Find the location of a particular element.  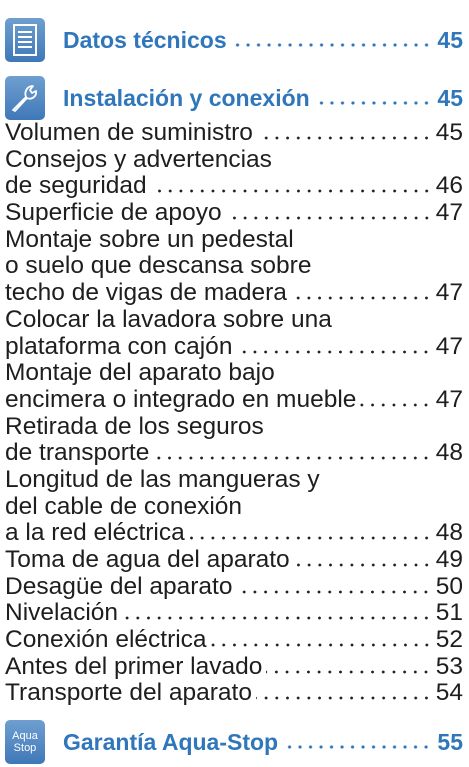

entry: Retirada de los seguros de transporte 48 is located at coordinates (234, 439).